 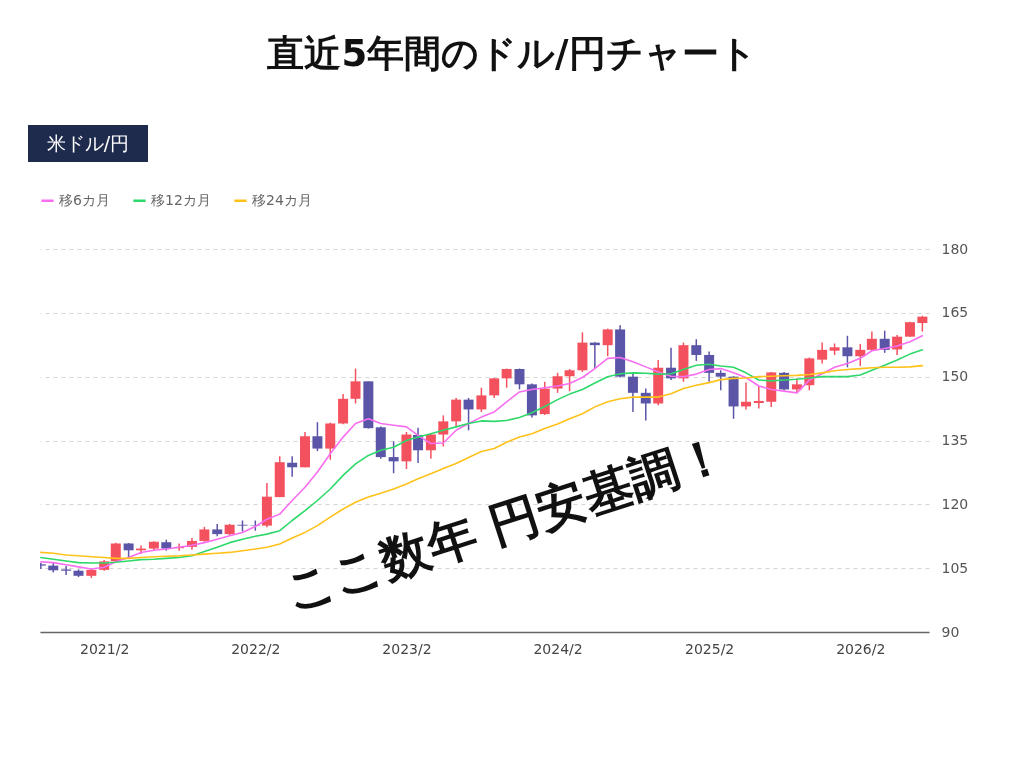 What do you see at coordinates (84, 199) in the screenshot?
I see `legend-label: 移6カ月` at bounding box center [84, 199].